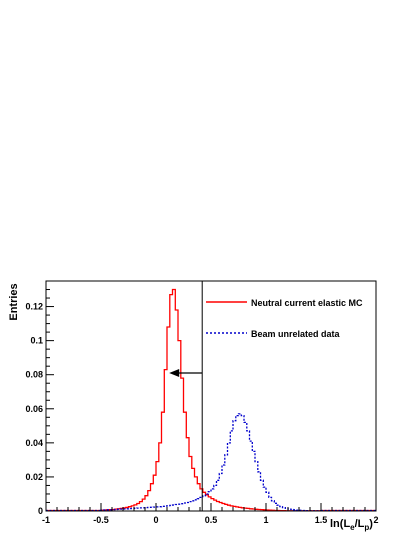 This screenshot has width=415, height=537. What do you see at coordinates (34, 307) in the screenshot?
I see `y-tick-label: 0.12` at bounding box center [34, 307].